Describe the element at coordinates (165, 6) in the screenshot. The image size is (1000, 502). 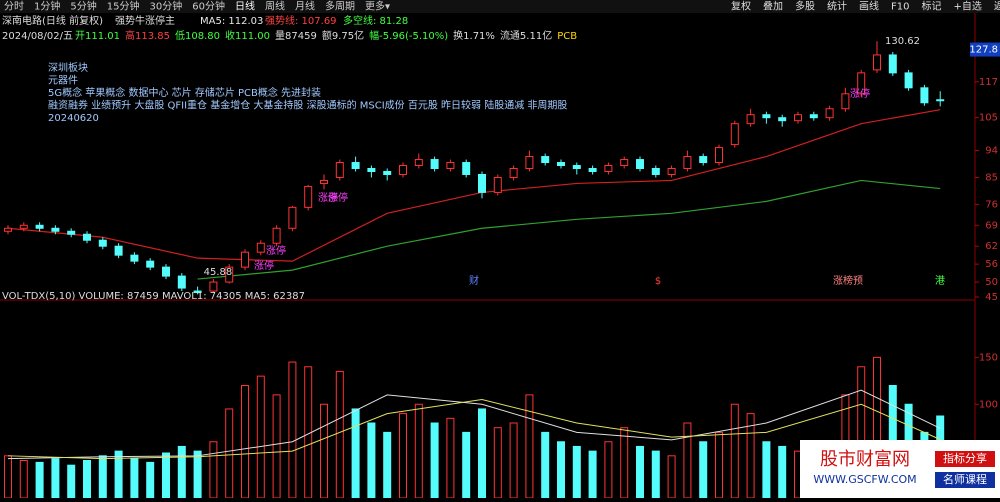
I see `toolbar-item: 30分钟` at that location.